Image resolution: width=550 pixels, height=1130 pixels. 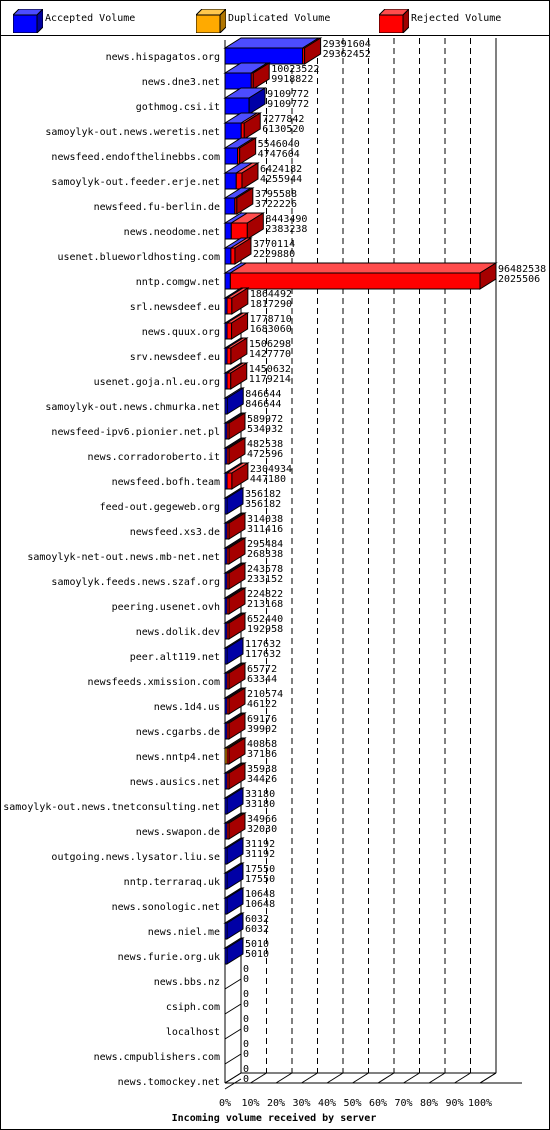 What do you see at coordinates (178, 107) in the screenshot?
I see `server-label: gothmog.csi.it` at bounding box center [178, 107].